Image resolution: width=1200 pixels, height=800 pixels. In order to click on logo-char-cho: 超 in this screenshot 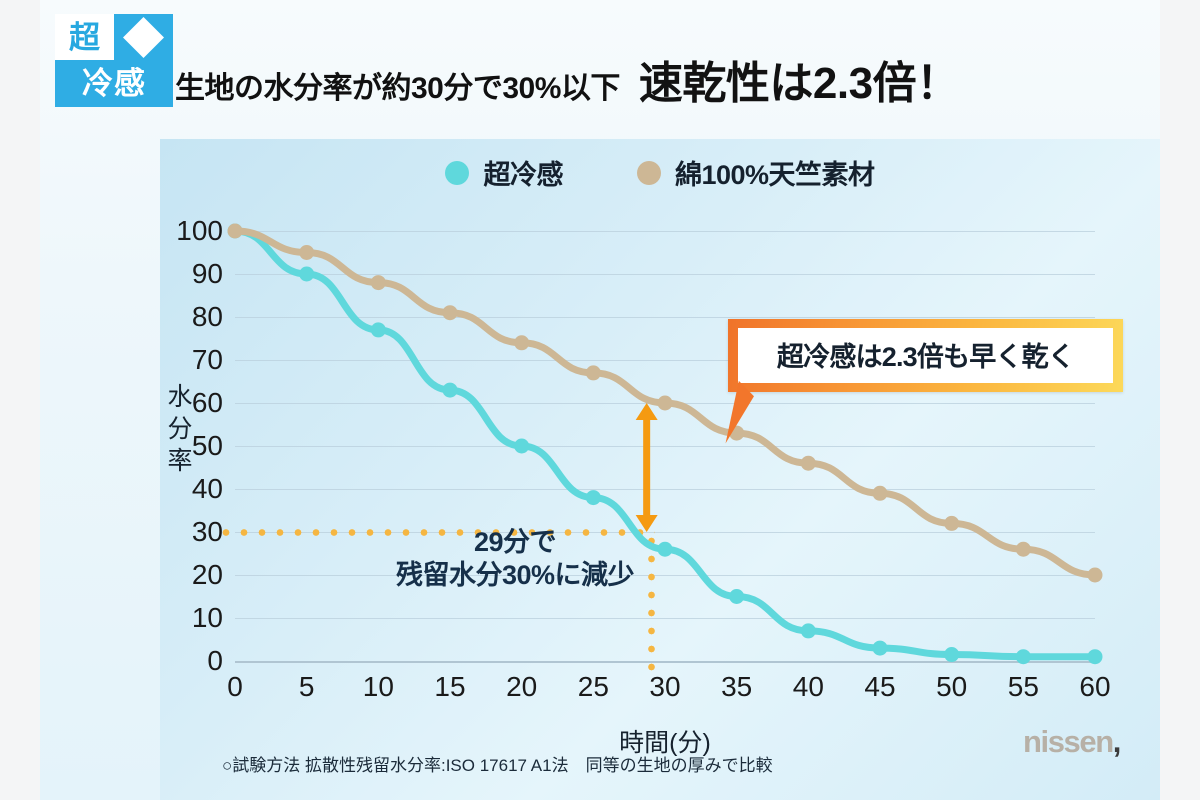, I will do `click(84, 37)`.